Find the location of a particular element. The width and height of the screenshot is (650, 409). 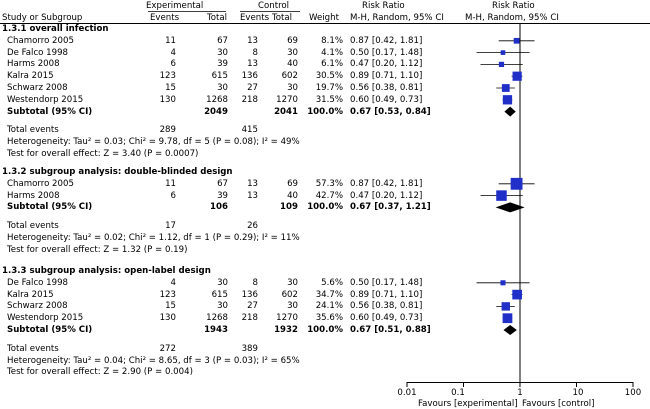

exp-total: 615 is located at coordinates (219, 294).